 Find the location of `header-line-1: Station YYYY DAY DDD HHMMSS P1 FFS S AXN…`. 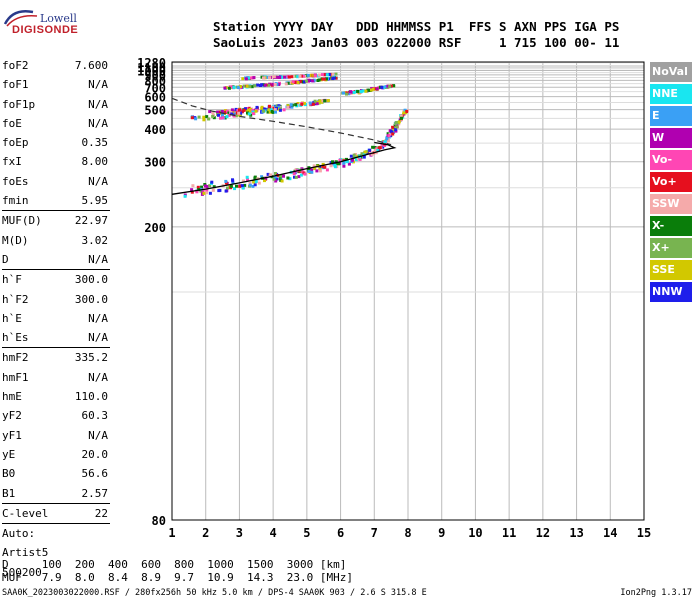

header-line-1: Station YYYY DAY DDD HHMMSS P1 FFS S AXN… is located at coordinates (416, 26).